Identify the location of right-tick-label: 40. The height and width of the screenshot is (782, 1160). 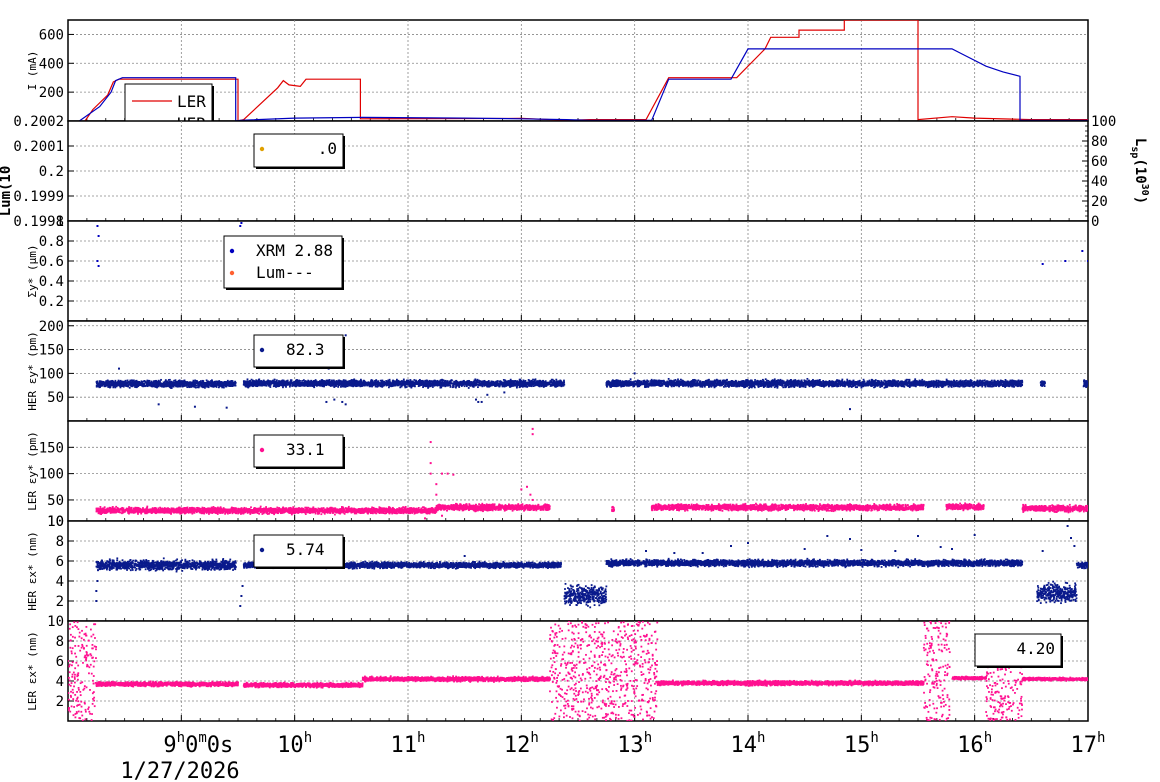
(1099, 182).